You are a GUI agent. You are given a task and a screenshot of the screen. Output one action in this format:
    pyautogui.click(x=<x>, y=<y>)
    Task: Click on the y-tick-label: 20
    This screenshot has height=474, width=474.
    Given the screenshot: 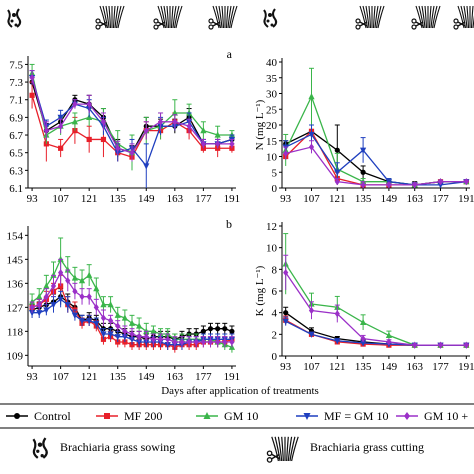 What is the action you would take?
    pyautogui.click(x=272, y=126)
    